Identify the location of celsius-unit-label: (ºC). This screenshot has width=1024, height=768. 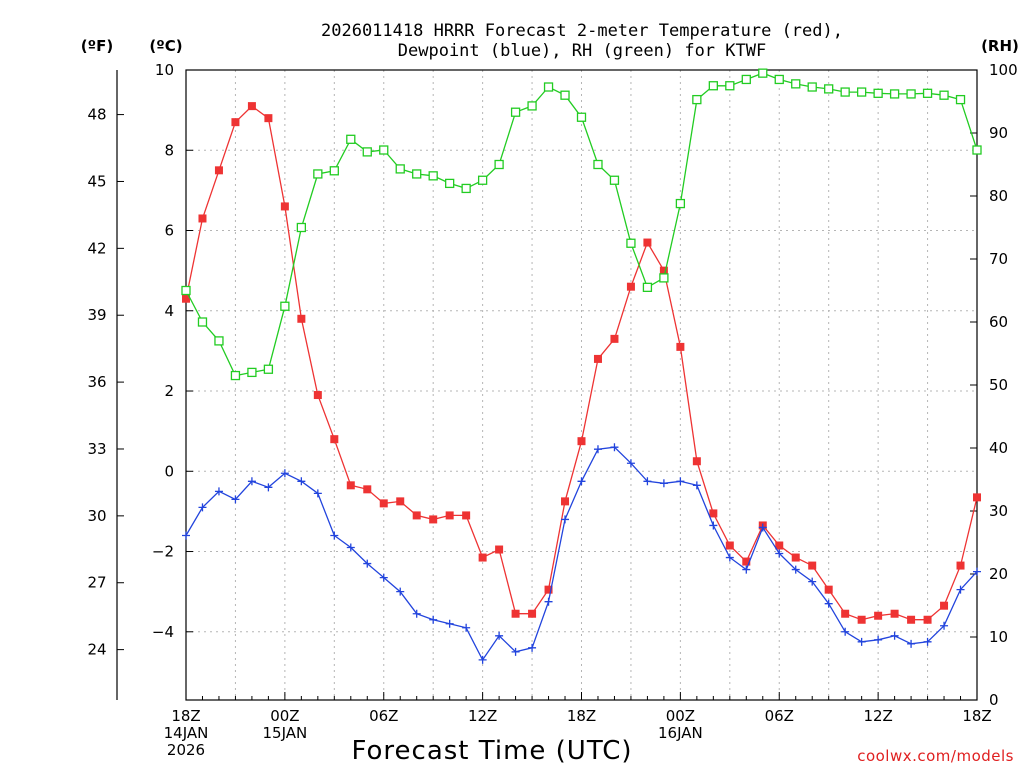
(165, 46).